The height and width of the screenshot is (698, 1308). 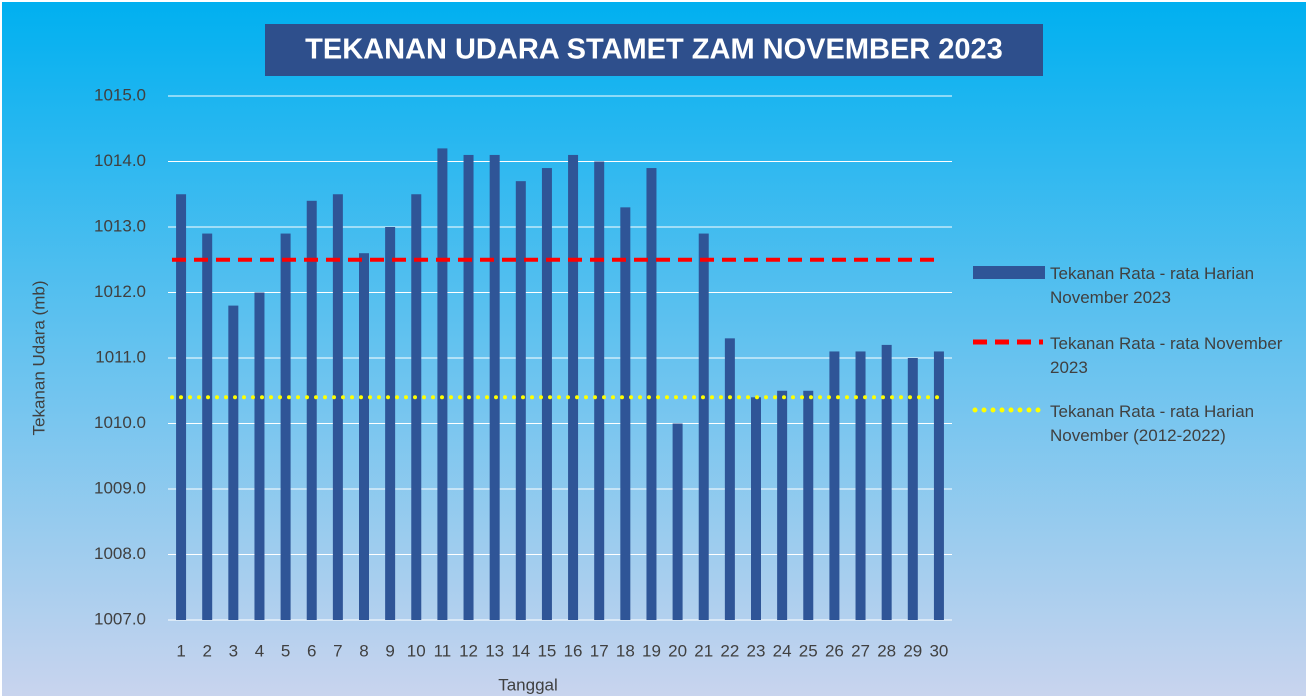 What do you see at coordinates (651, 650) in the screenshot?
I see `x-tick-label: 19` at bounding box center [651, 650].